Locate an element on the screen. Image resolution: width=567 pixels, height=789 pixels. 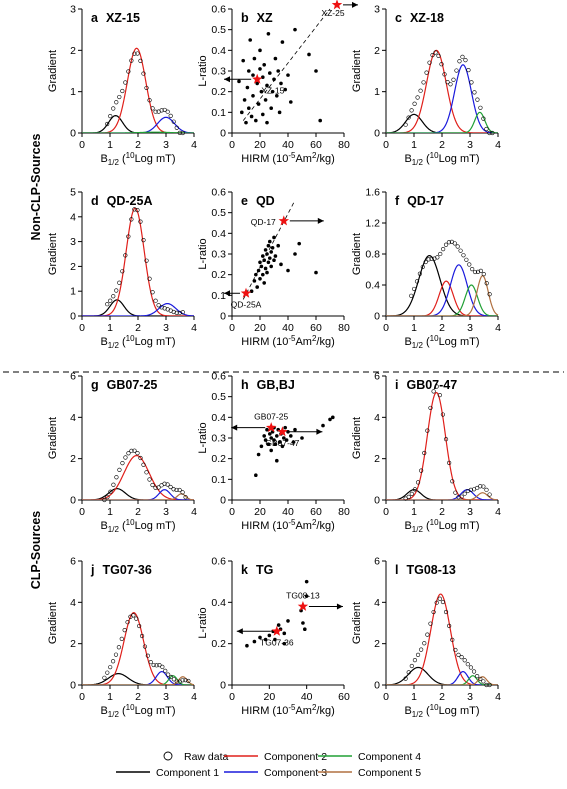
x-tick-label: 60 is located at coordinates (316, 328).